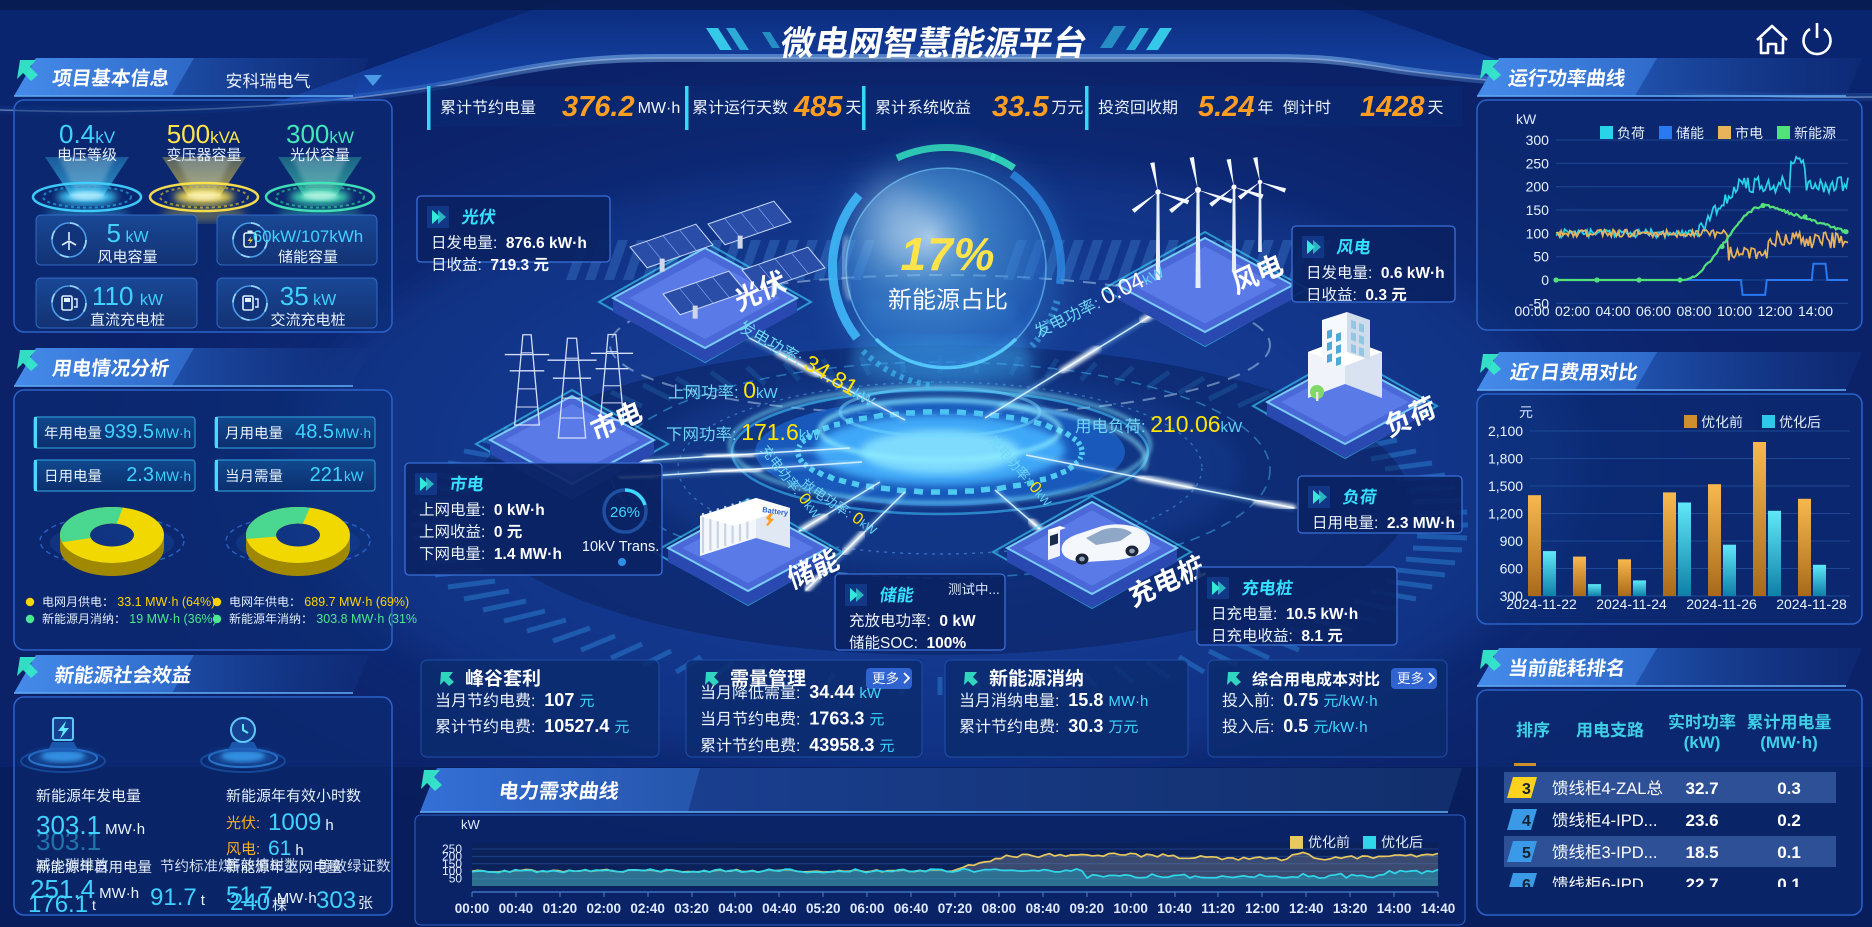 This screenshot has height=927, width=1872. What do you see at coordinates (1085, 700) in the screenshot?
I see `svg-text: 15.8` at bounding box center [1085, 700].